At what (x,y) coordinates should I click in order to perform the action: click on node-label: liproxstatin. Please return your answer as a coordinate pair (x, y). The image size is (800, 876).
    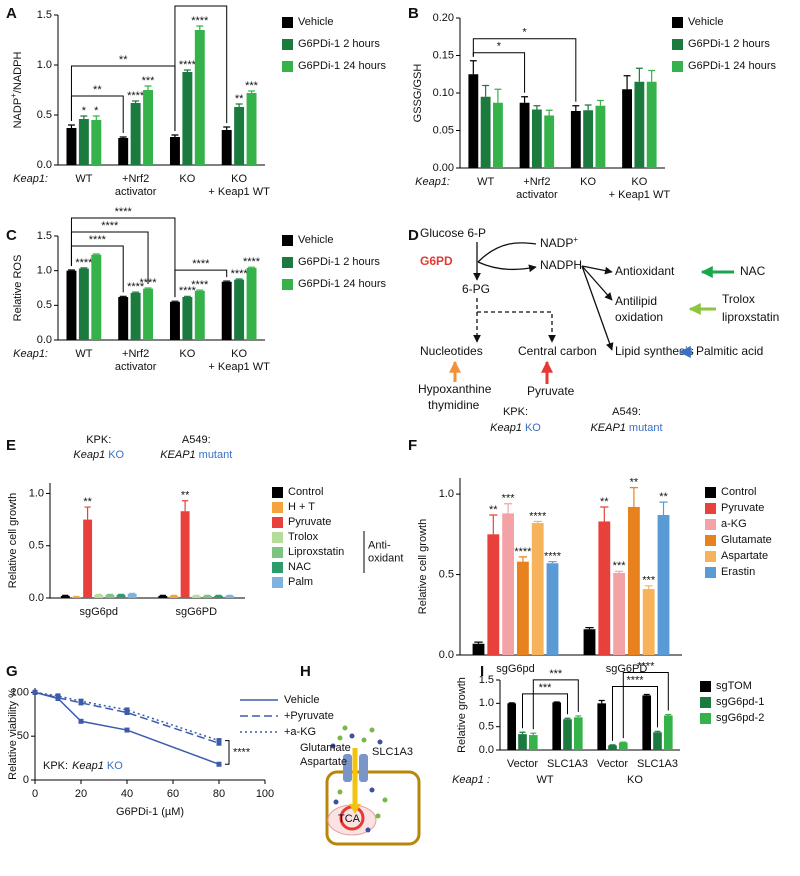
    Looking at the image, I should click on (750, 317).